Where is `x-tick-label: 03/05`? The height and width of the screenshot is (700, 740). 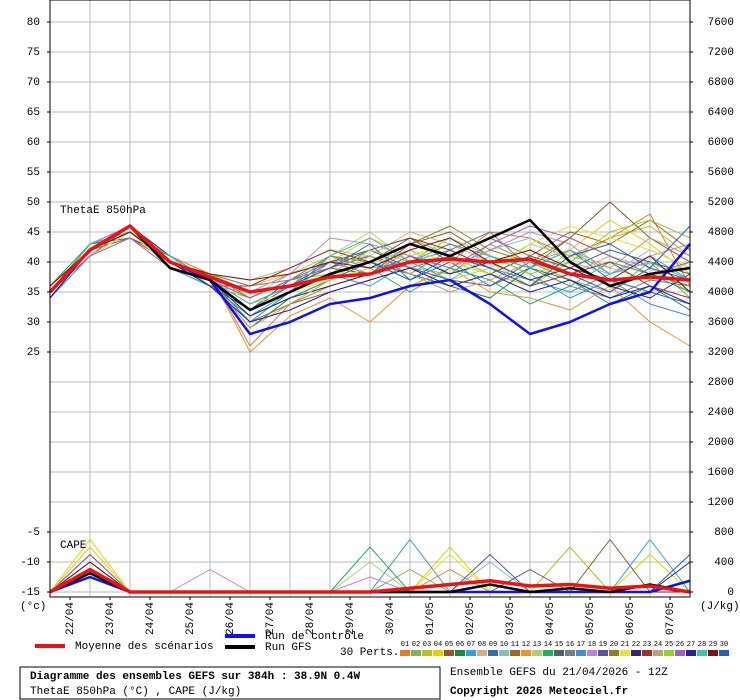
x-tick-label: 03/05 is located at coordinates (511, 618).